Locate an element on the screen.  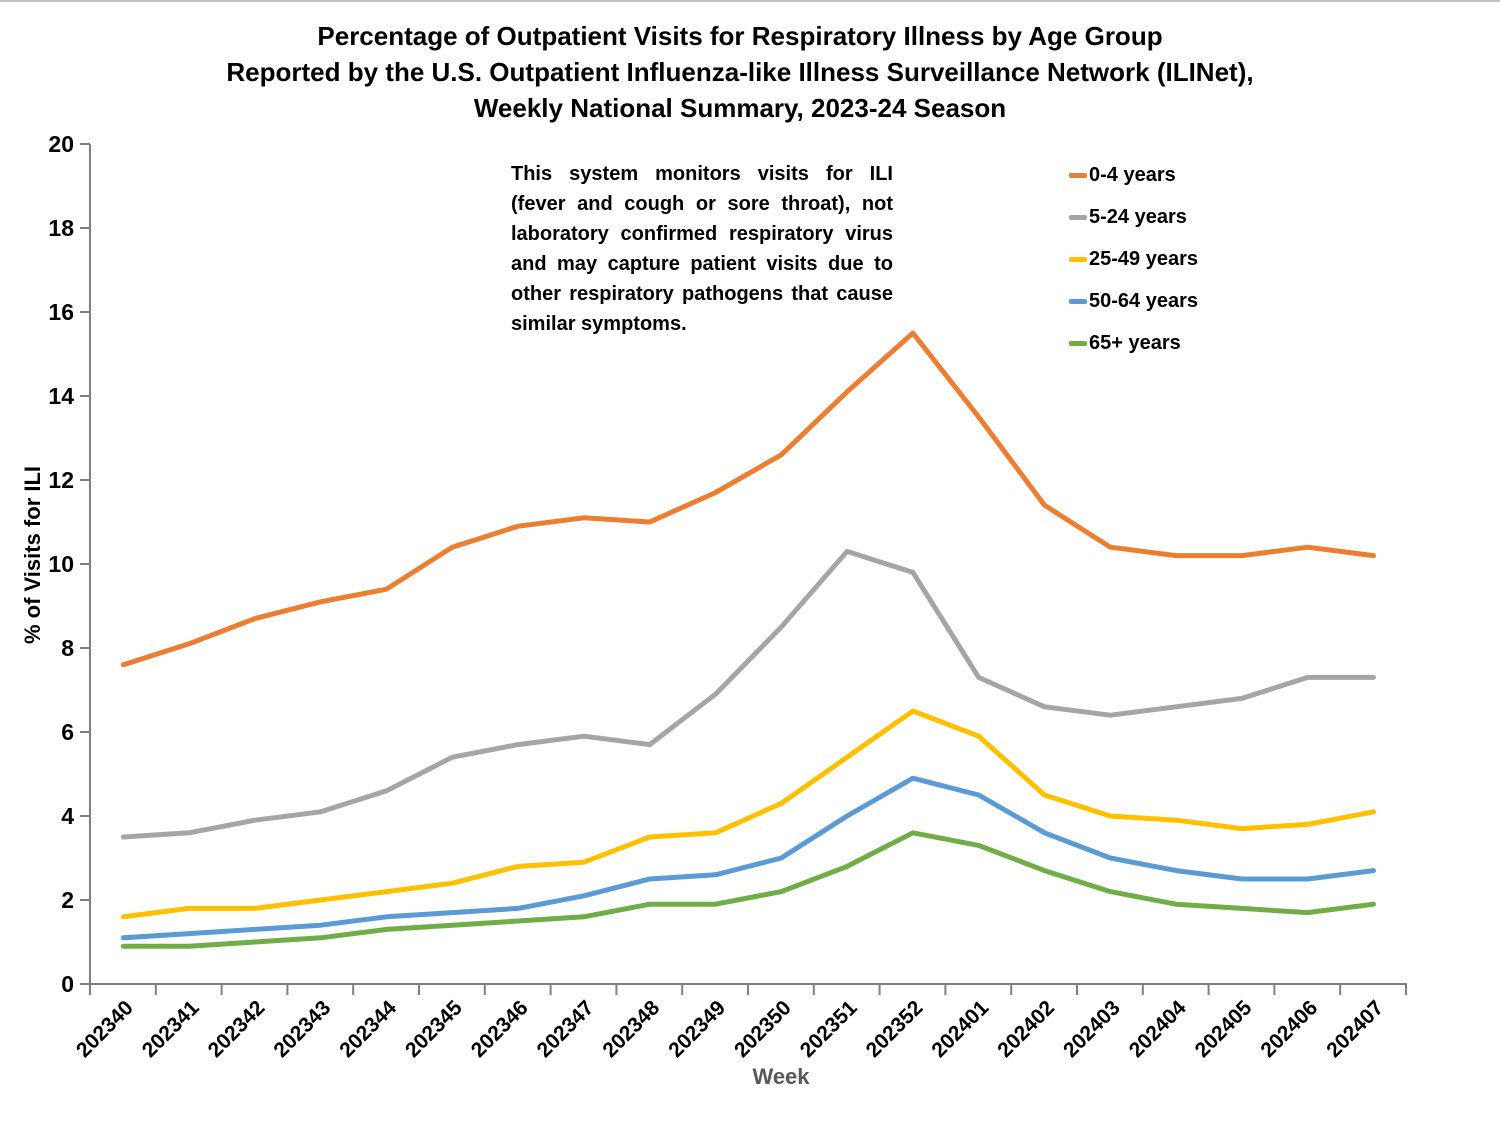
x-axis-title: Week is located at coordinates (781, 1076).